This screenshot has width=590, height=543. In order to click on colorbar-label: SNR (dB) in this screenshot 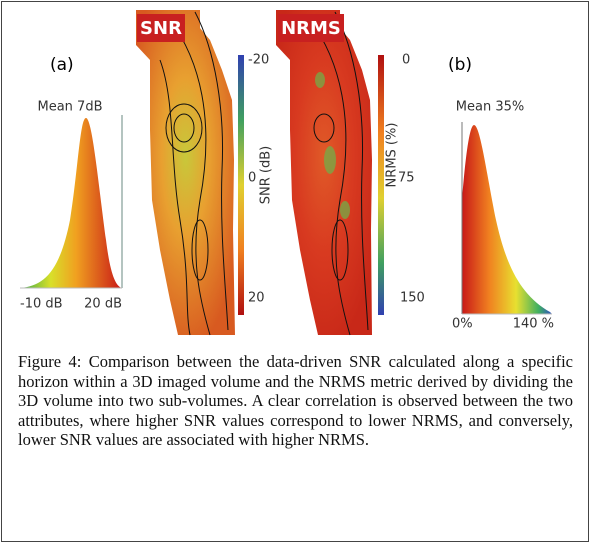, I will do `click(266, 175)`.